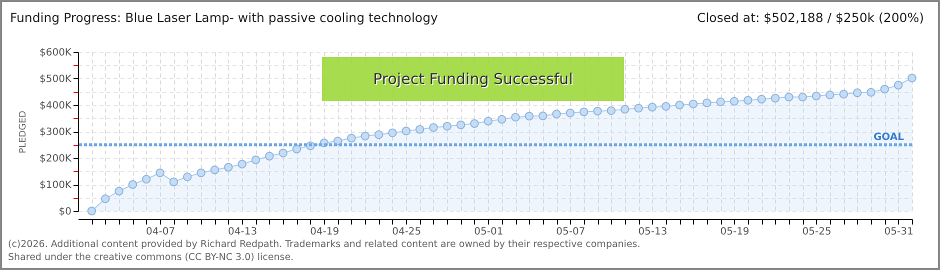 The width and height of the screenshot is (940, 270). What do you see at coordinates (489, 232) in the screenshot?
I see `x-tick-label: 05-01` at bounding box center [489, 232].